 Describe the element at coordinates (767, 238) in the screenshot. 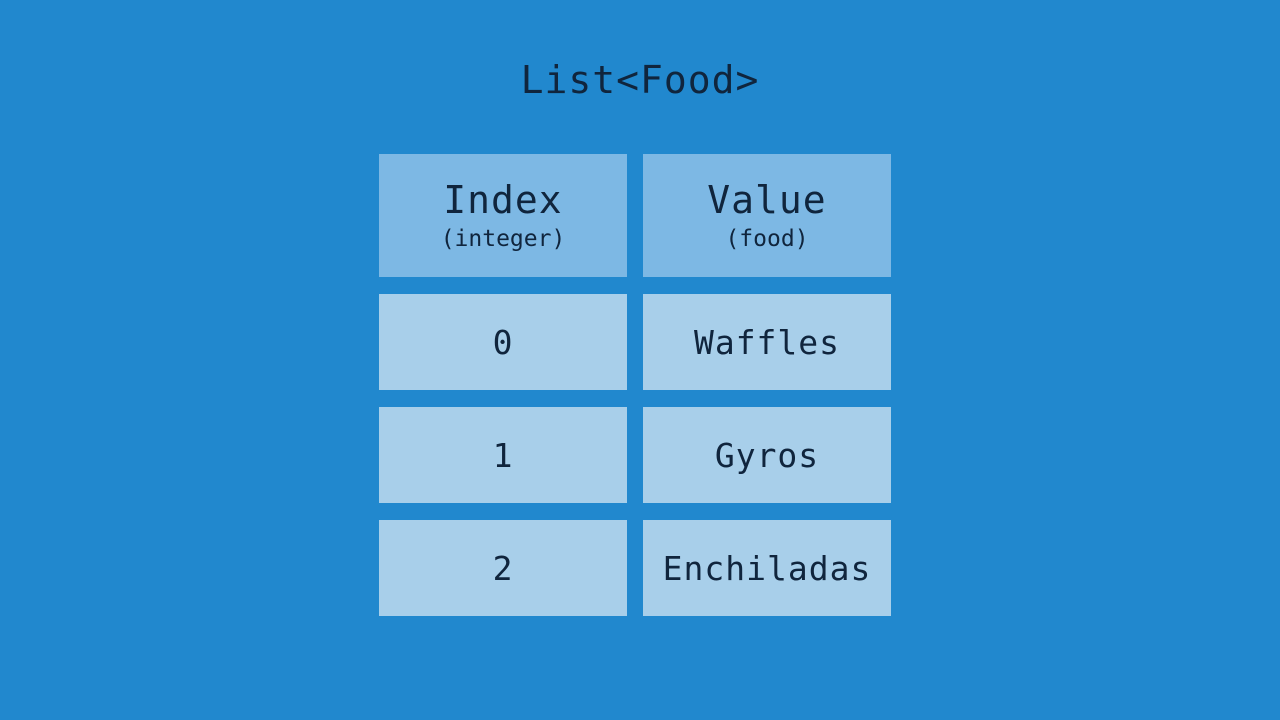

I see `header-type: (food)` at that location.